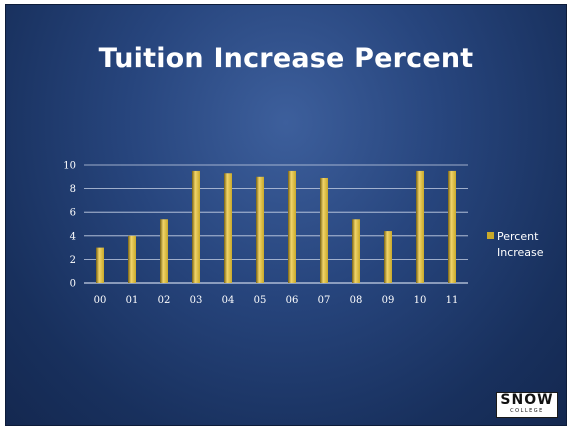  I want to click on chart-legend: Percent Increase, so click(515, 244).